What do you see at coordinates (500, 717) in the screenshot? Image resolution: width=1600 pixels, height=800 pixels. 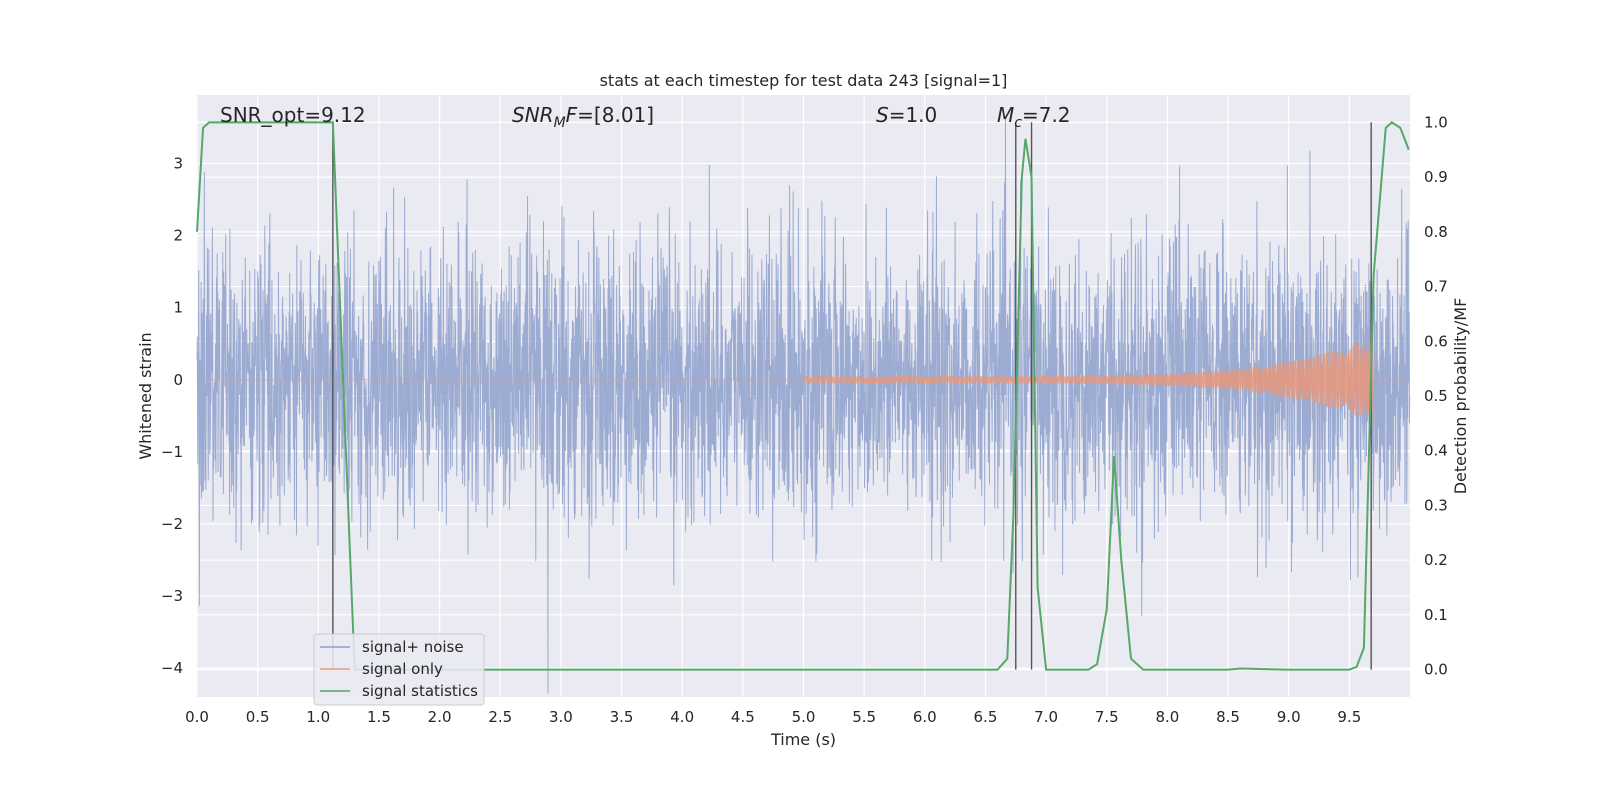 I see `x-tick-label: 2.5` at bounding box center [500, 717].